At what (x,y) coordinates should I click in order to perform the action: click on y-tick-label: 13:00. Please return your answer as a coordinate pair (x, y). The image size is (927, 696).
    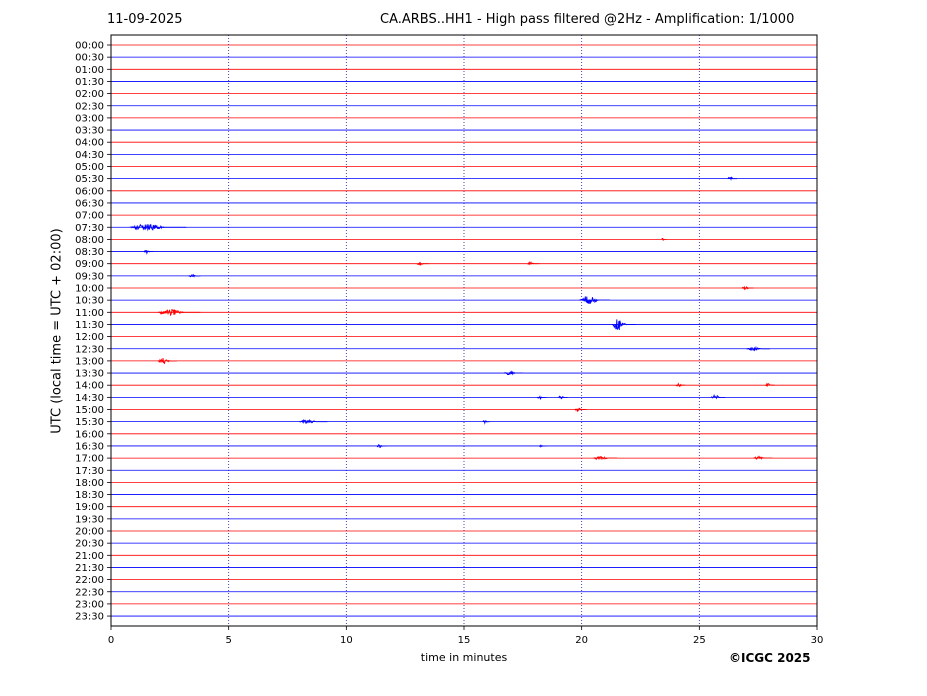
    Looking at the image, I should click on (89, 361).